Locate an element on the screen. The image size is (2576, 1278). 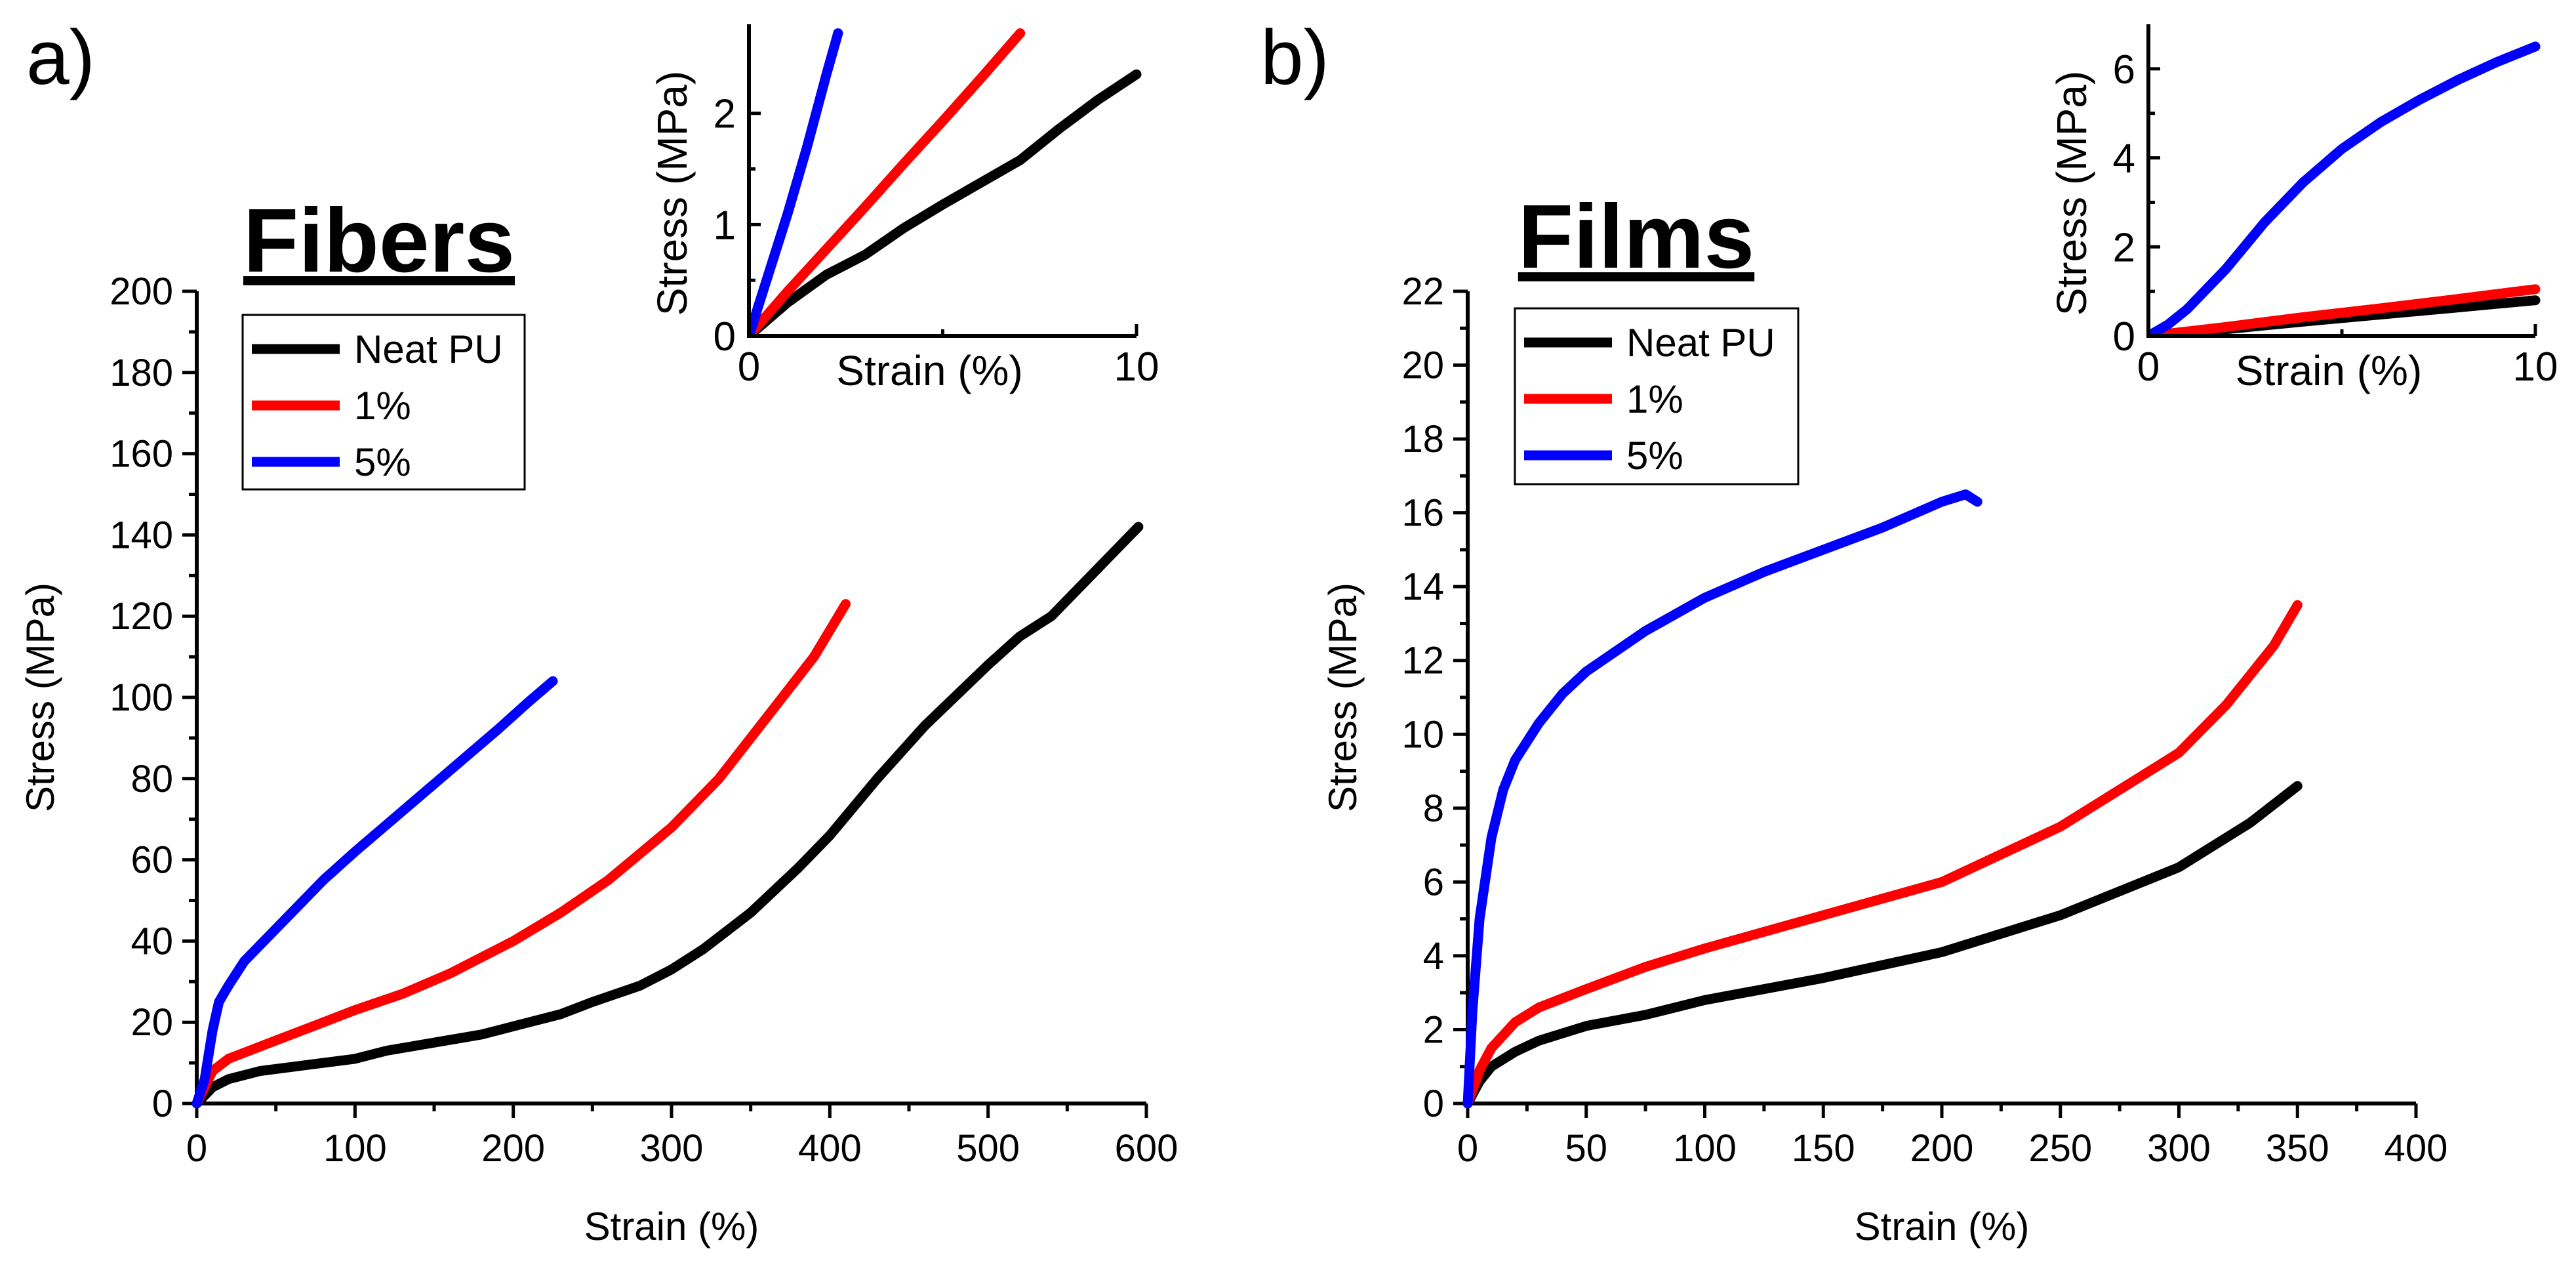
y-tick-label: 18 is located at coordinates (1422, 439).